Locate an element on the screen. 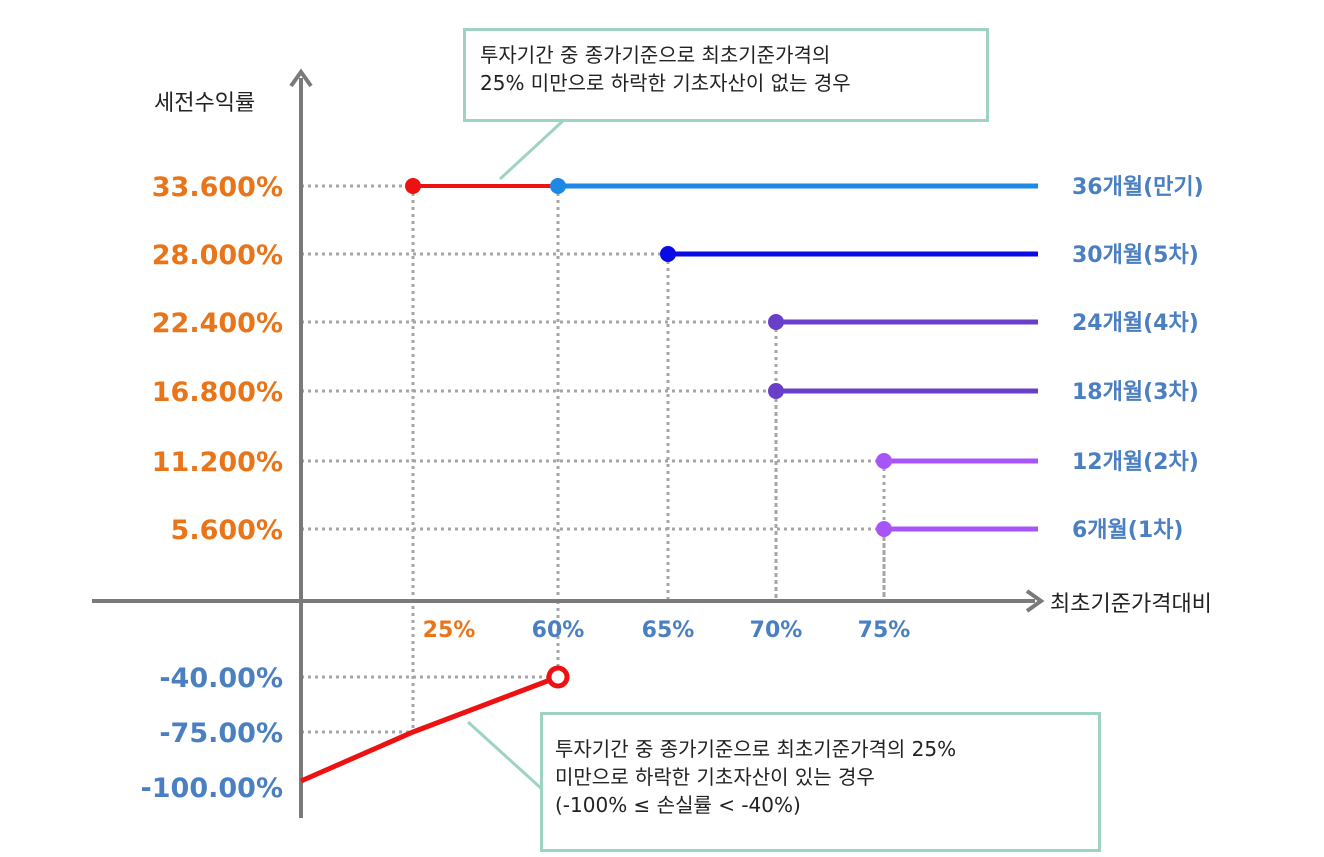 This screenshot has height=857, width=1324. x-axis-arrow-icon is located at coordinates (1035, 601).